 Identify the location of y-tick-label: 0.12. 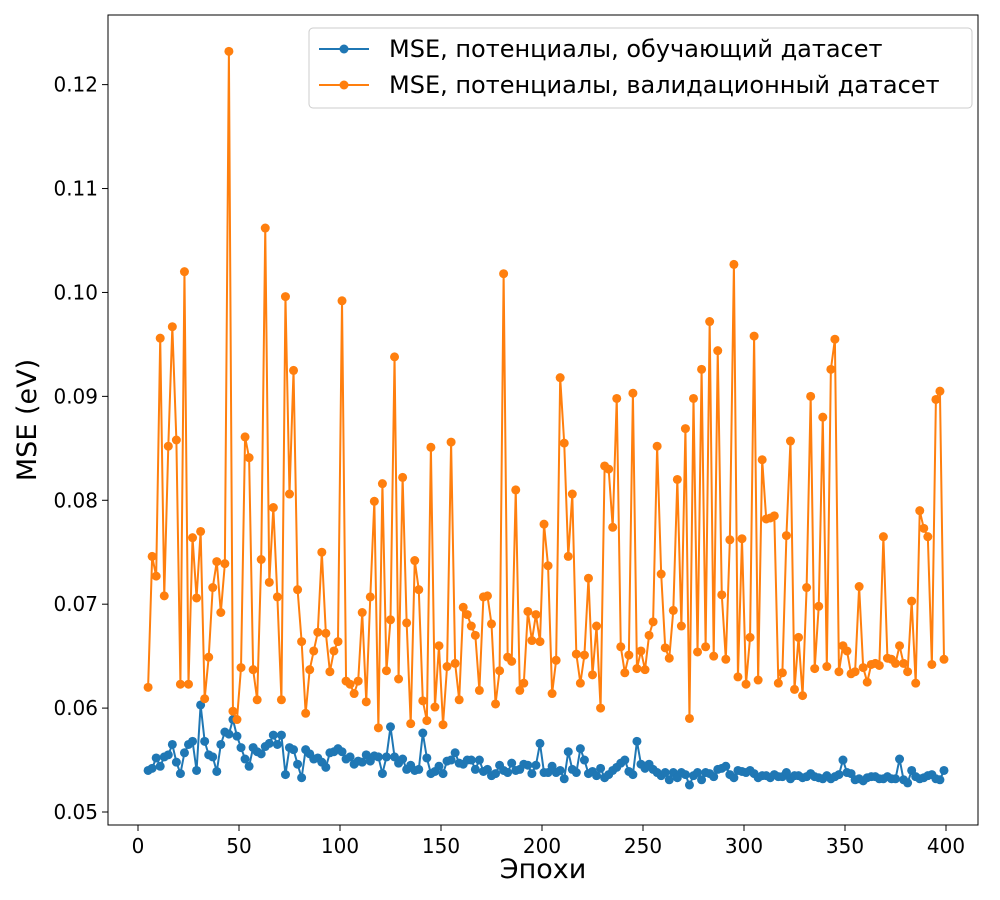
(75, 85).